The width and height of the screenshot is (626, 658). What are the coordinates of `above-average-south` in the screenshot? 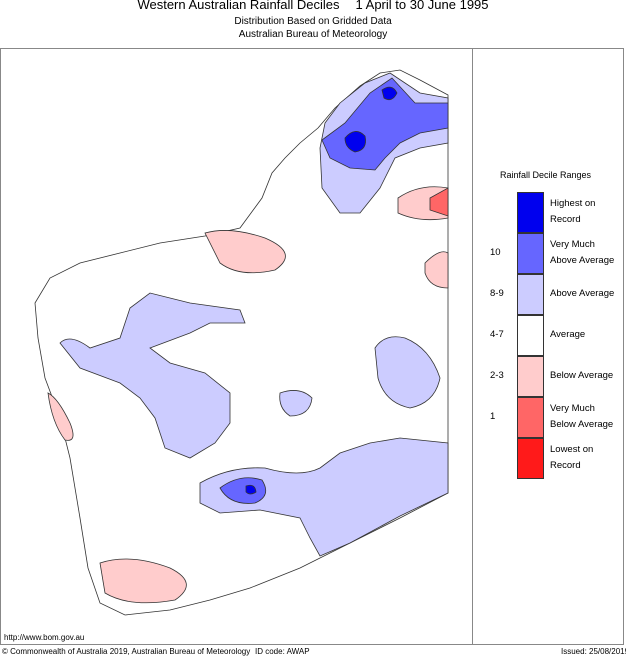 It's located at (324, 497).